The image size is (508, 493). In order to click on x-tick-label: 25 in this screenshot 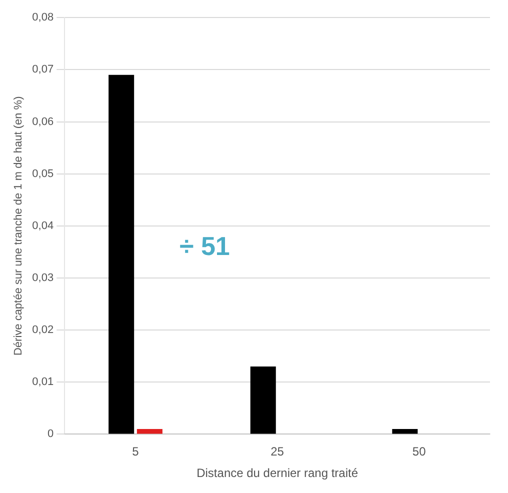, I will do `click(277, 451)`.